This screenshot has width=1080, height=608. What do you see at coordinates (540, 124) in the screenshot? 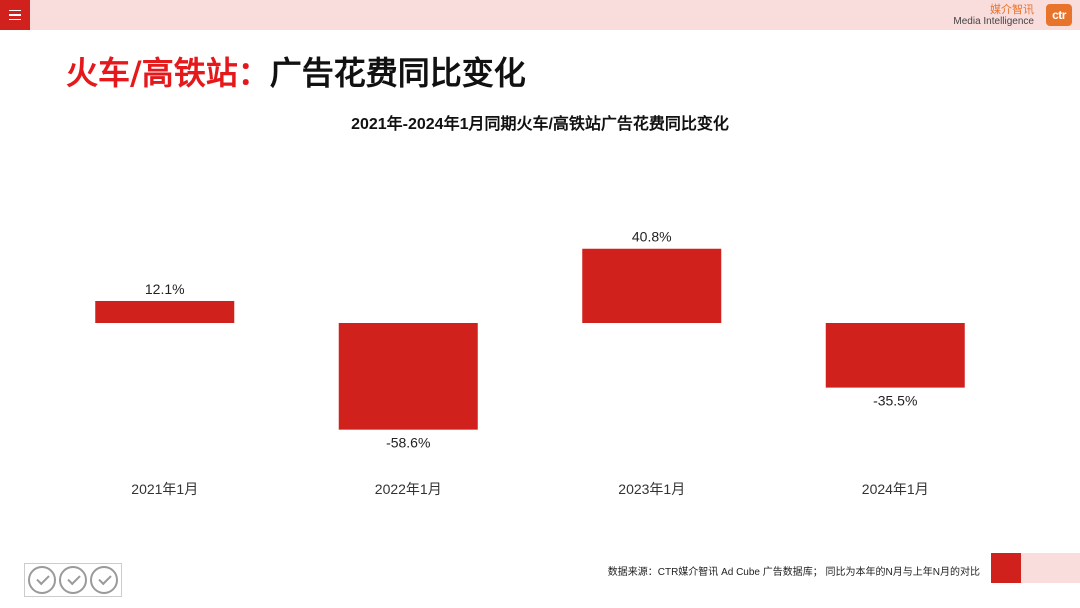
I see `chart-title: 2021年-2024年1月同期火车/高铁站广告花费同比变化` at bounding box center [540, 124].